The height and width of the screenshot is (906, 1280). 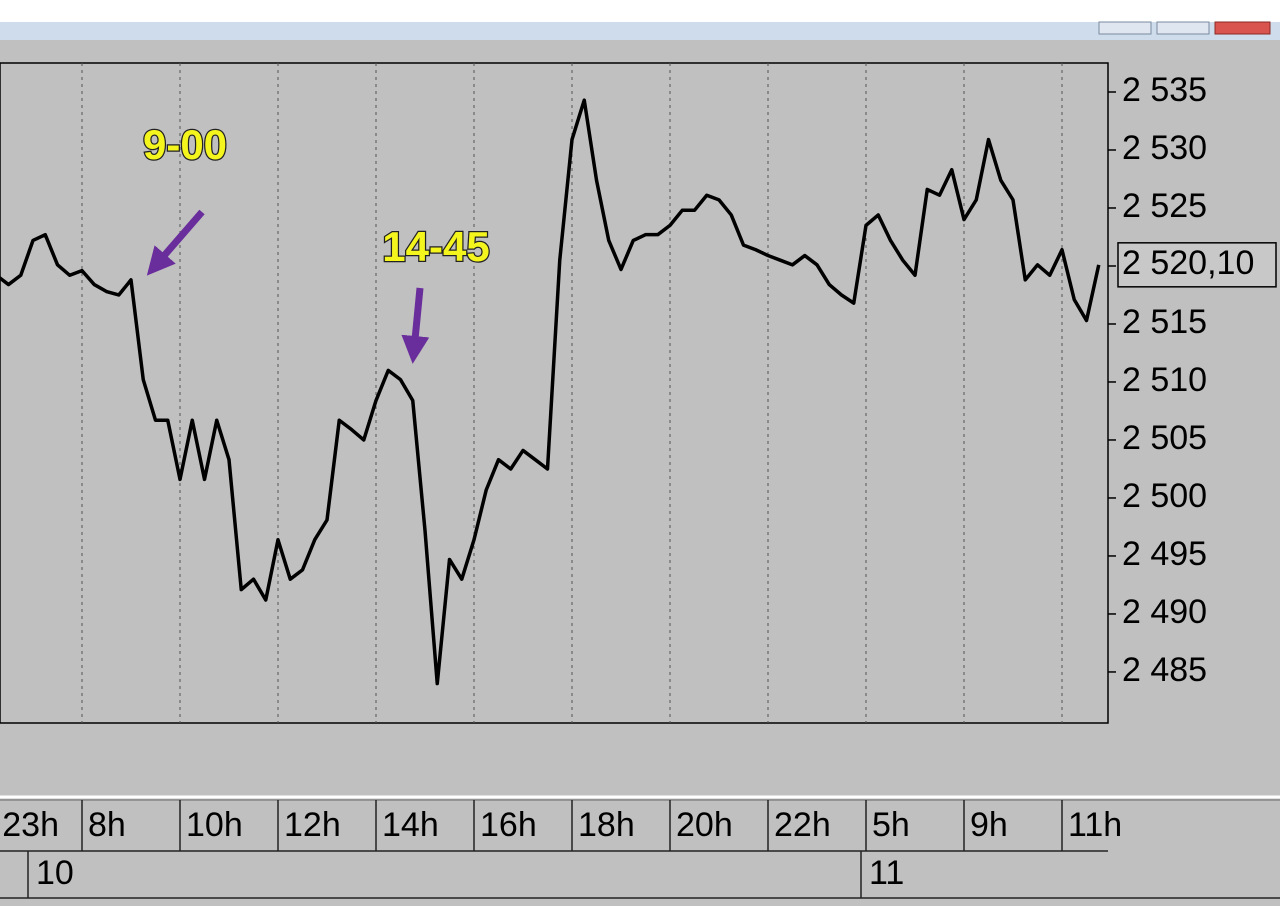 I want to click on date-label: 11, so click(x=886, y=873).